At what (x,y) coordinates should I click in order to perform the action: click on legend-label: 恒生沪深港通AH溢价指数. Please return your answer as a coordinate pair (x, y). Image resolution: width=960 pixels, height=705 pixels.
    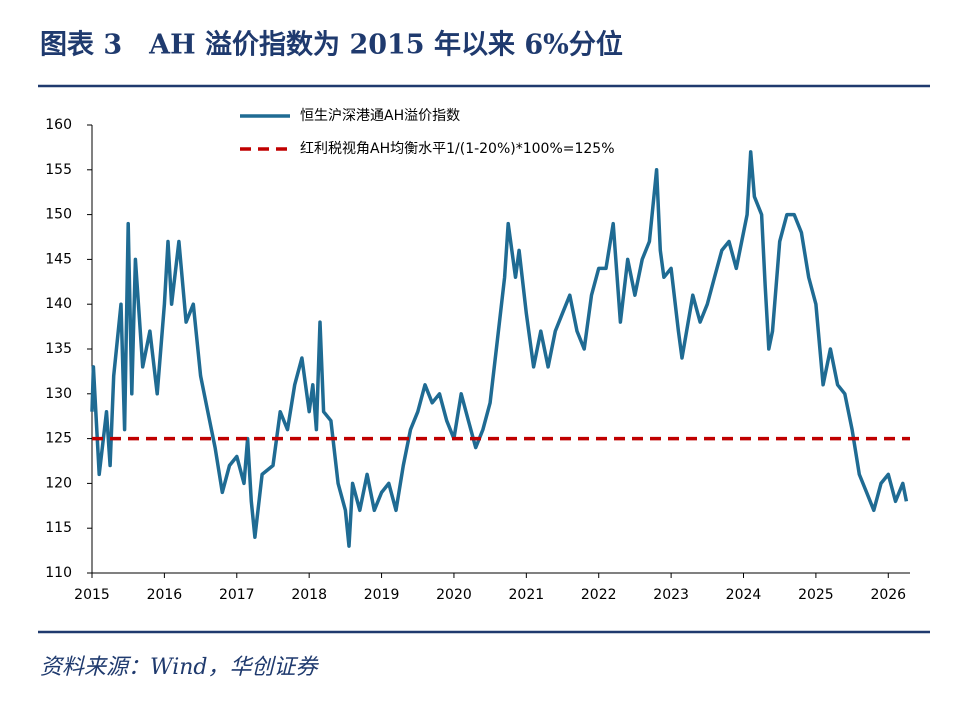
    Looking at the image, I should click on (380, 116).